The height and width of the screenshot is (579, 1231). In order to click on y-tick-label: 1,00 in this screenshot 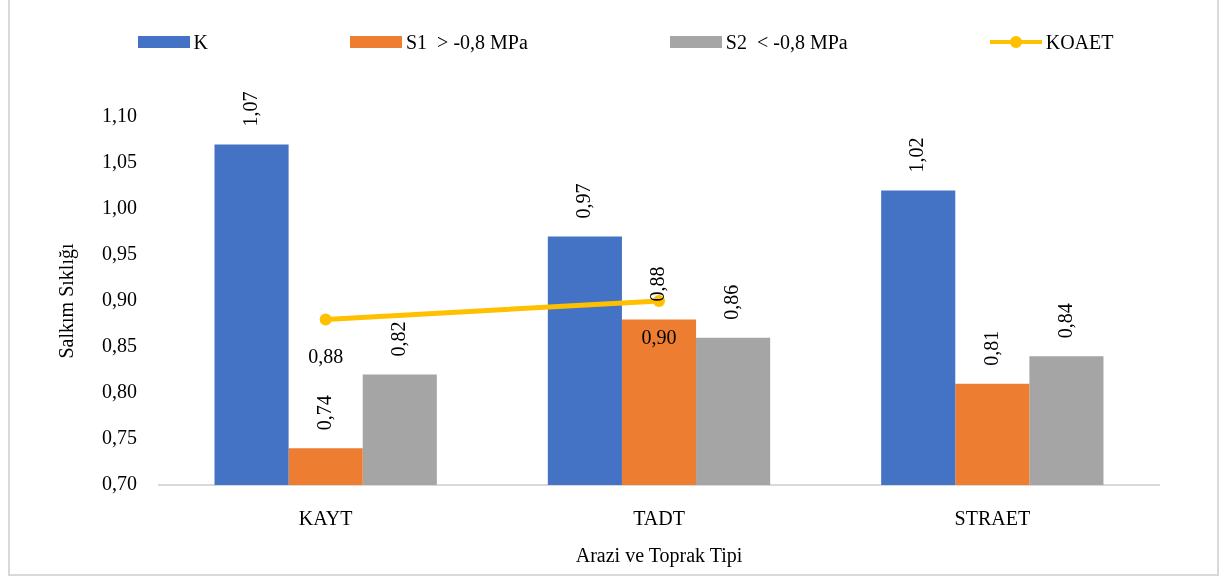, I will do `click(119, 207)`.